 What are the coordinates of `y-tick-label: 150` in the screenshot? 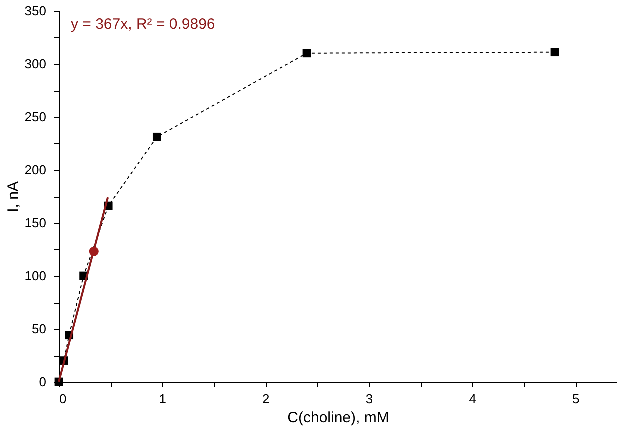 It's located at (35, 223).